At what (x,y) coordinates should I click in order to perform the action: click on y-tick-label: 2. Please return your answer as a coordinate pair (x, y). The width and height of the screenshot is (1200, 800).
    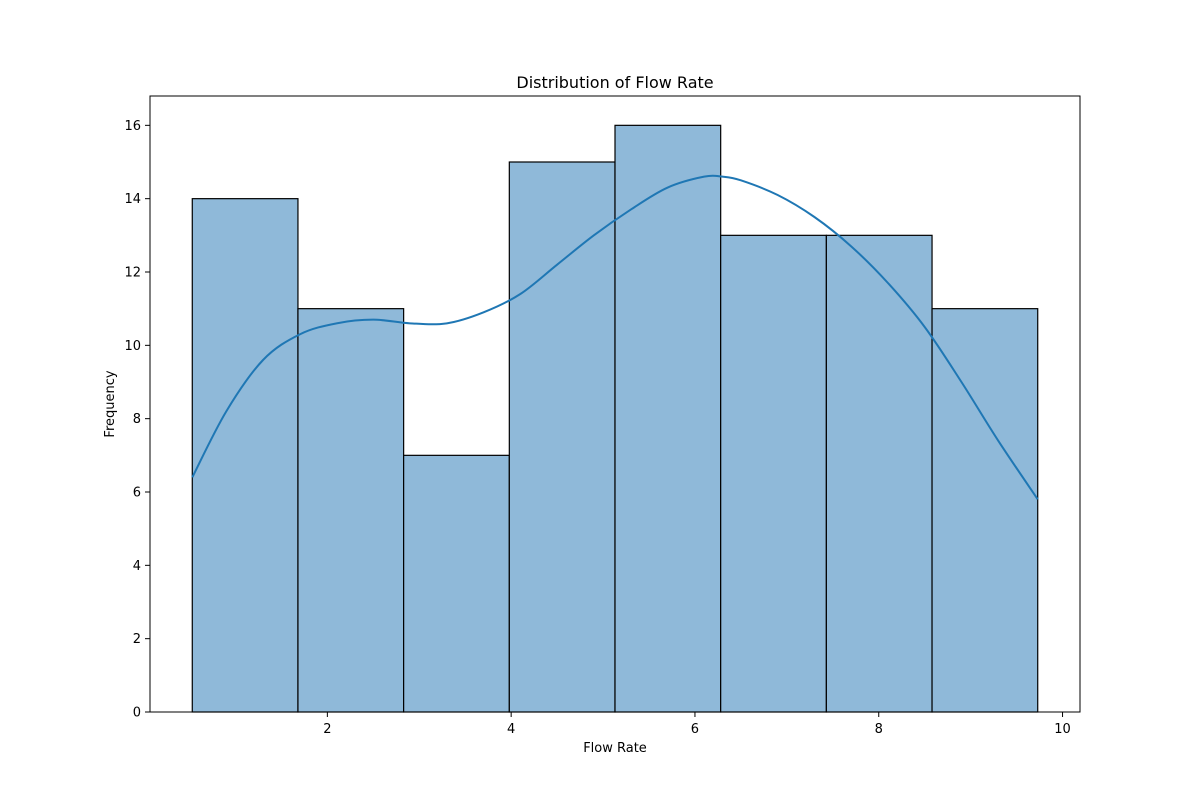
    Looking at the image, I should click on (137, 639).